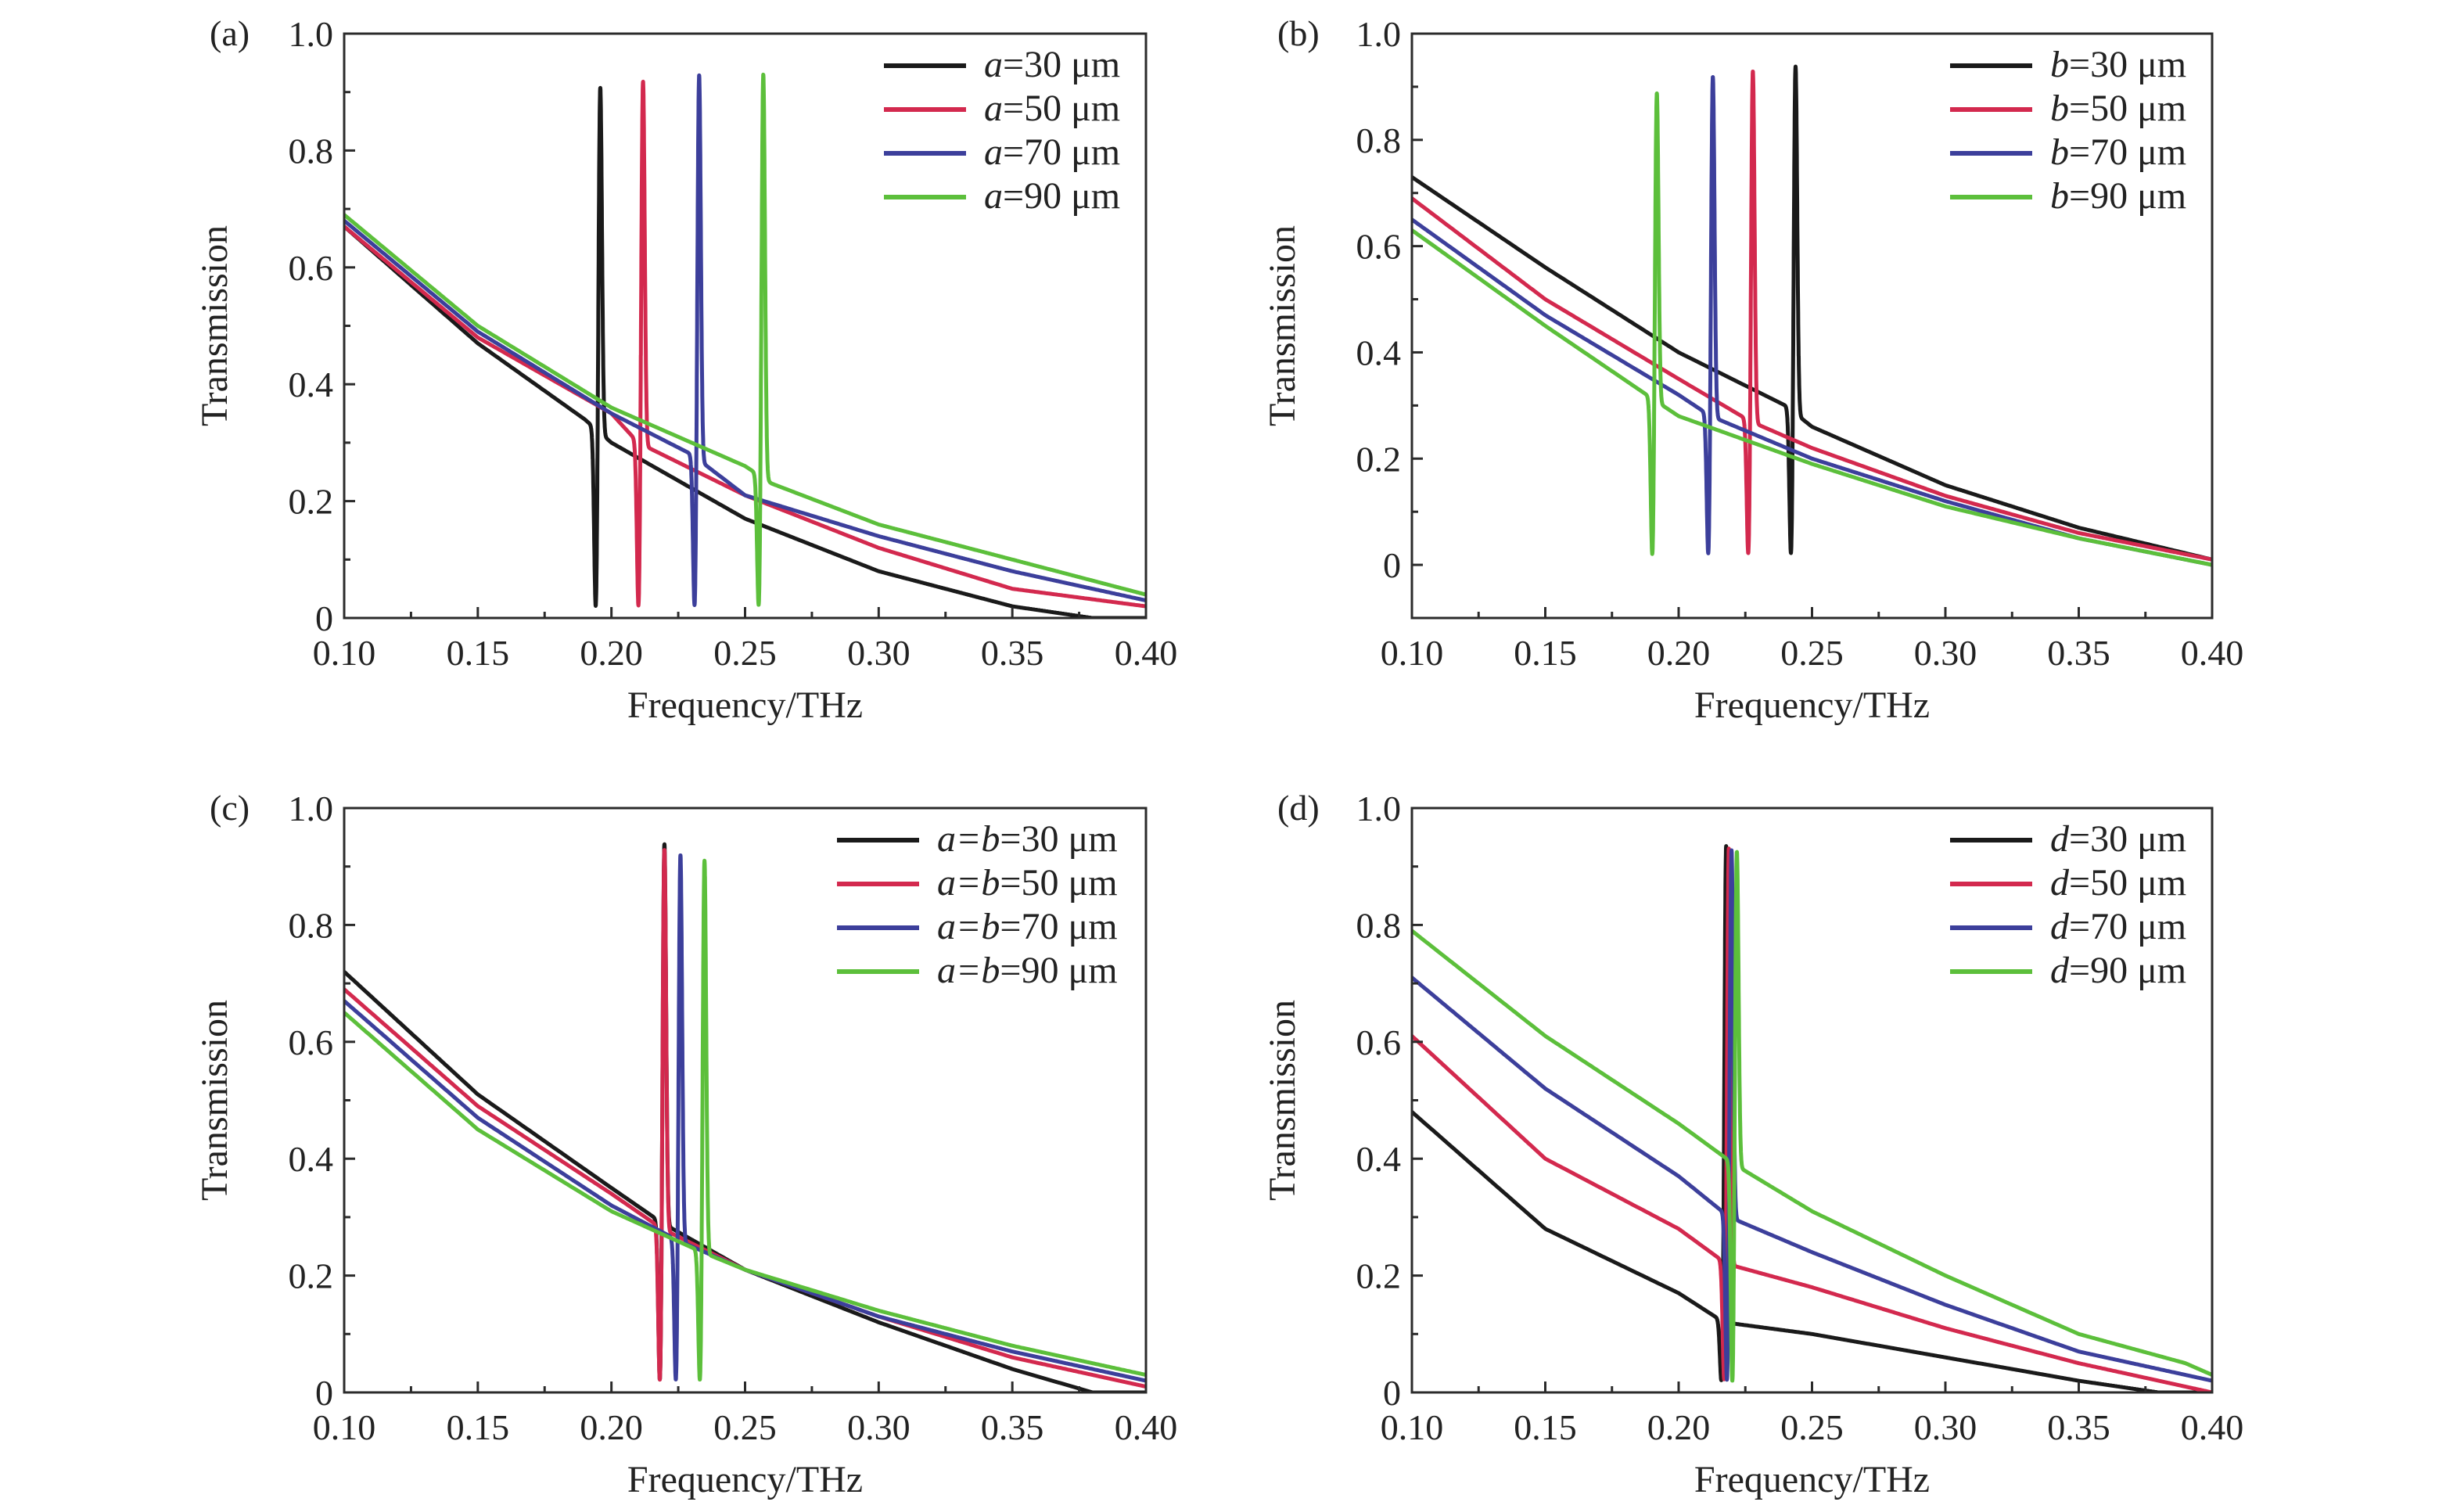 The height and width of the screenshot is (1509, 2464). I want to click on legend: d=30 μmd=50 μmd=70 μmd=90 μm, so click(2068, 904).